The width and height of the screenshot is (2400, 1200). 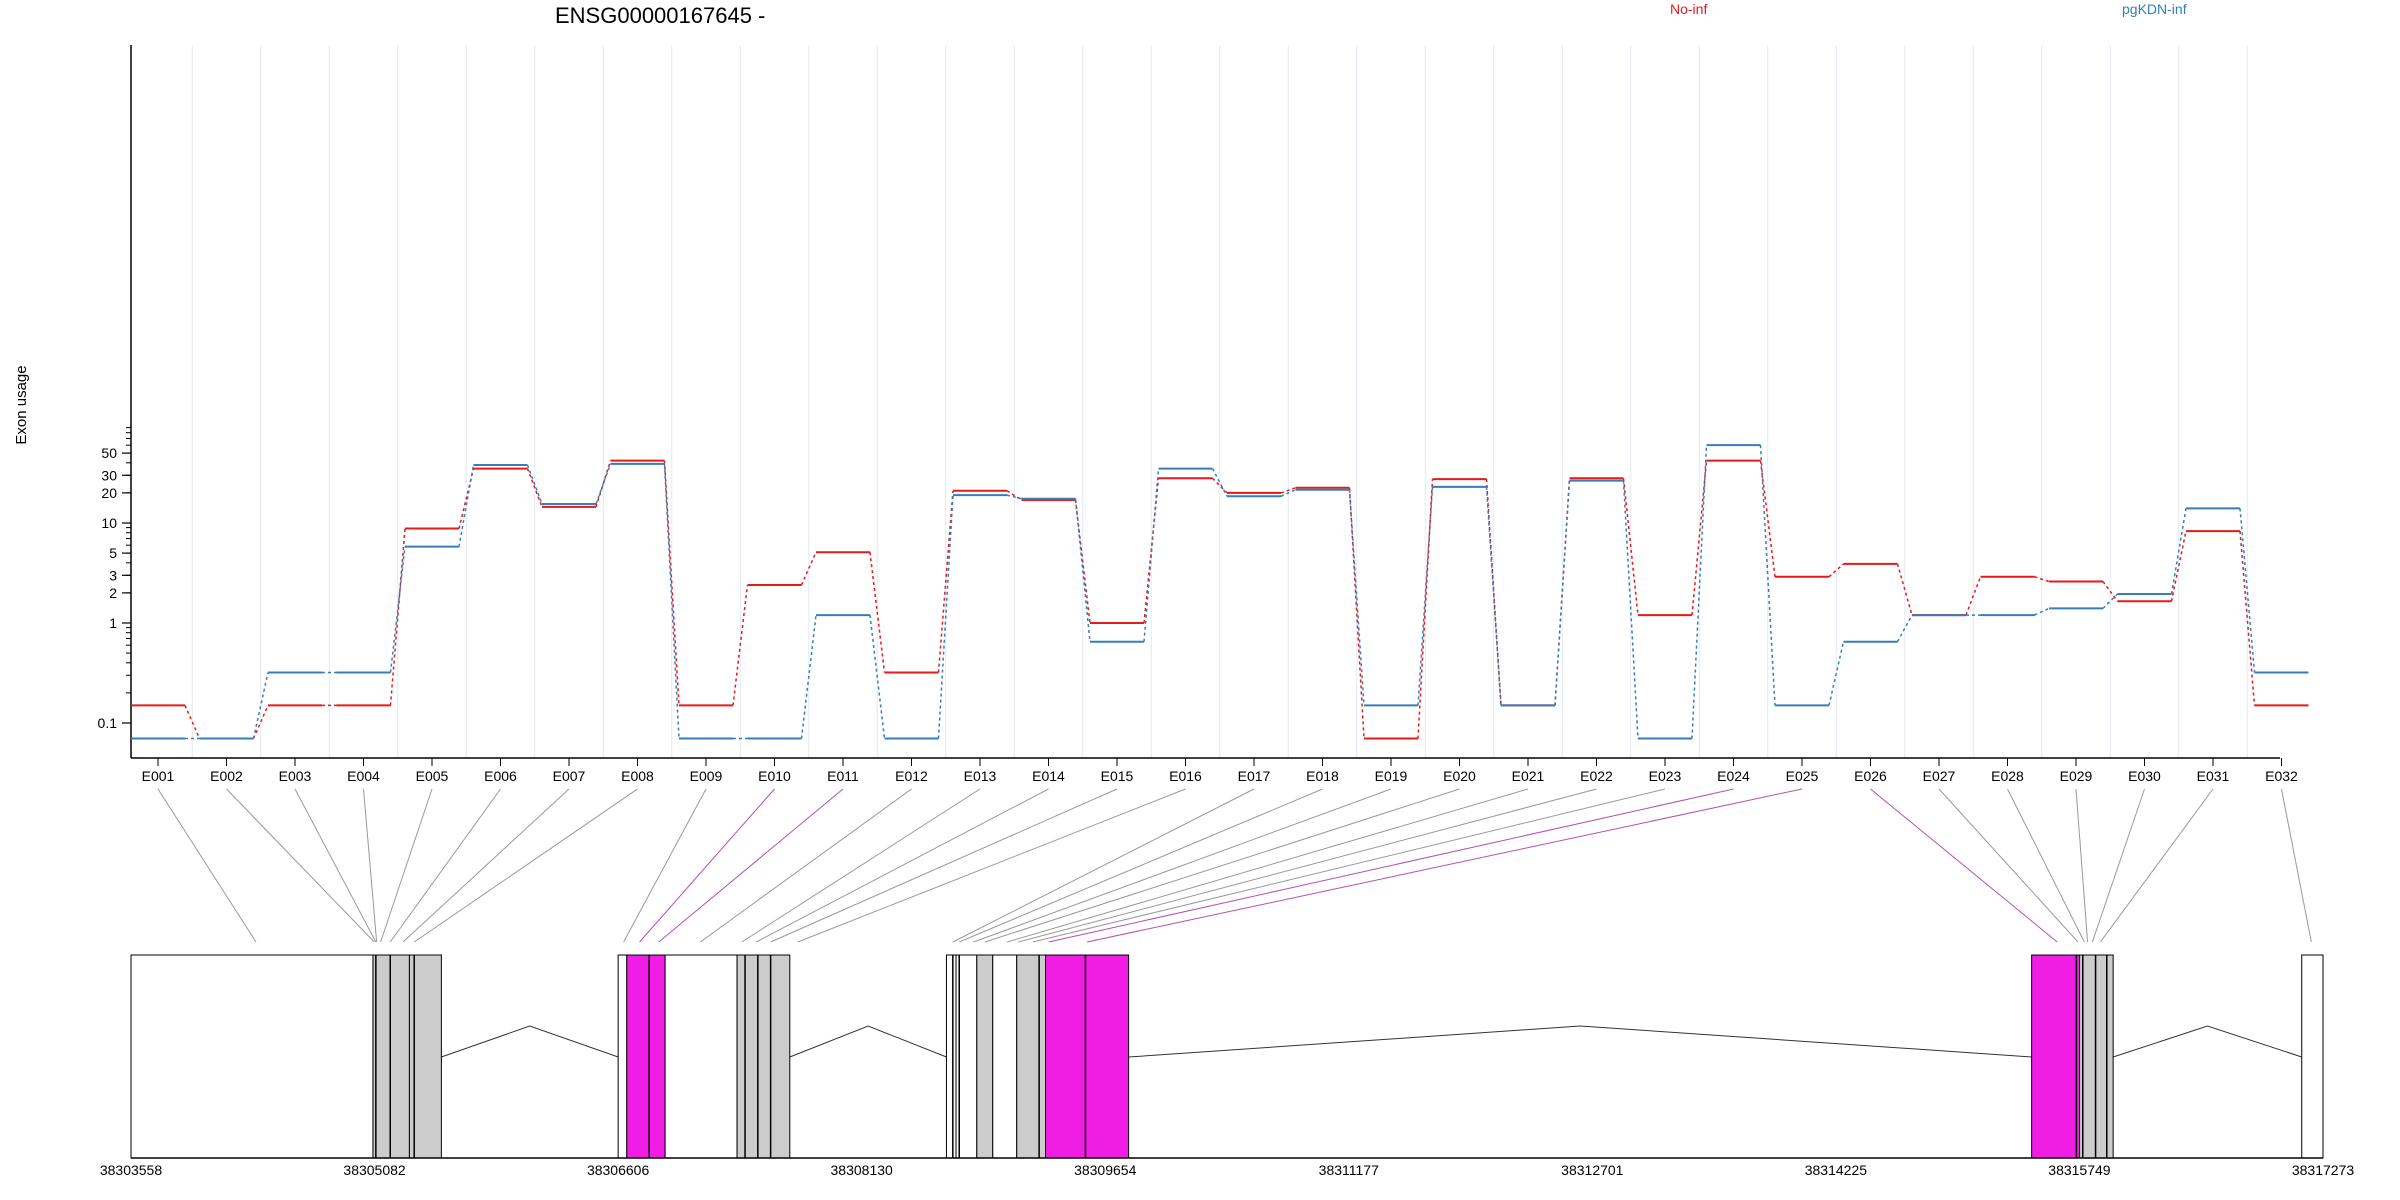 What do you see at coordinates (1322, 776) in the screenshot?
I see `x-tick-label: E018` at bounding box center [1322, 776].